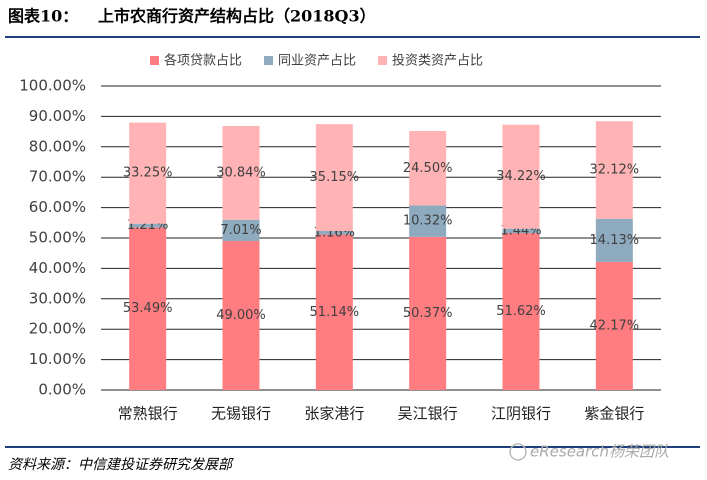 The height and width of the screenshot is (480, 707). I want to click on data-label: 14.13%, so click(615, 240).